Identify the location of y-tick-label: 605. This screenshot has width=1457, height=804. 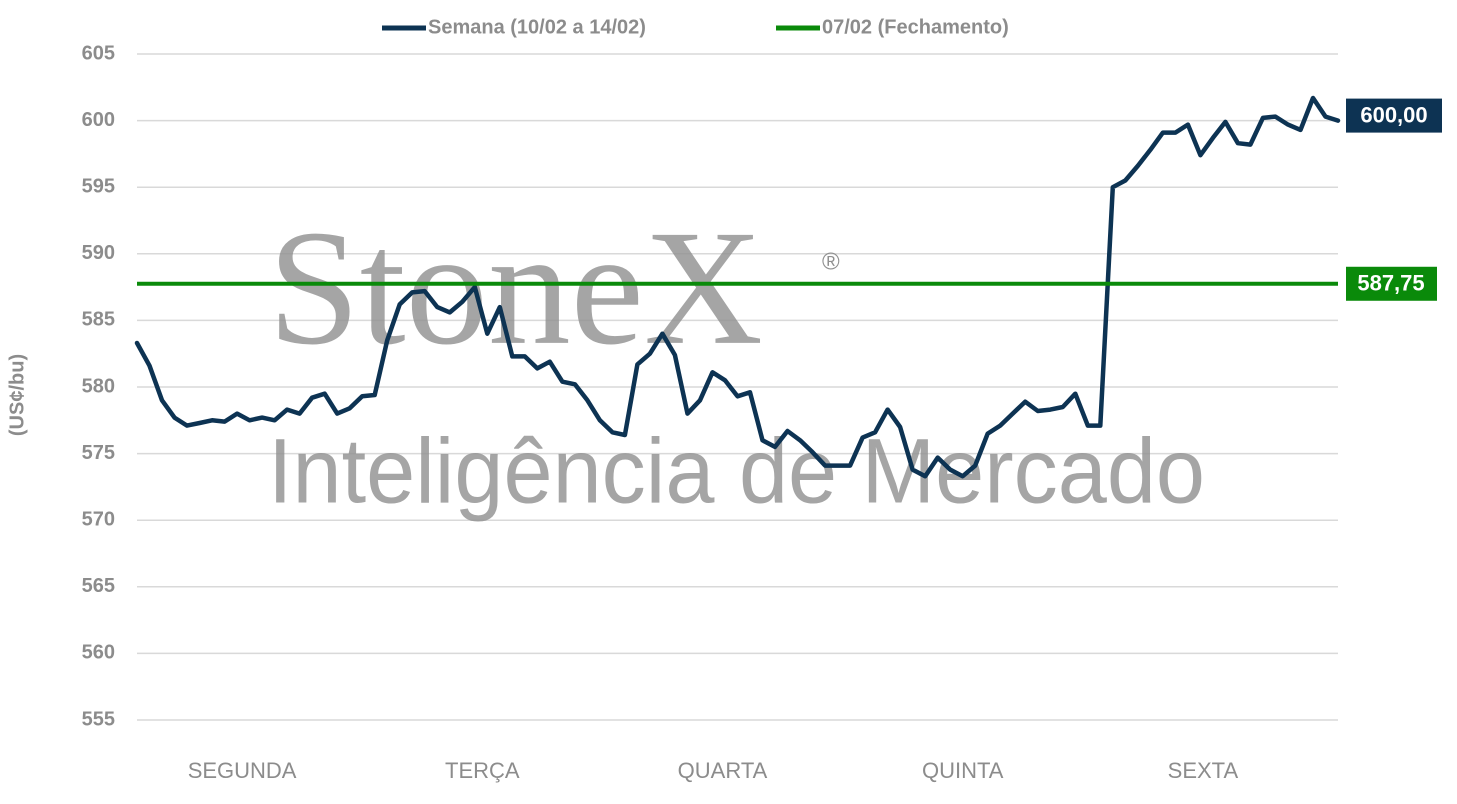
(98, 53).